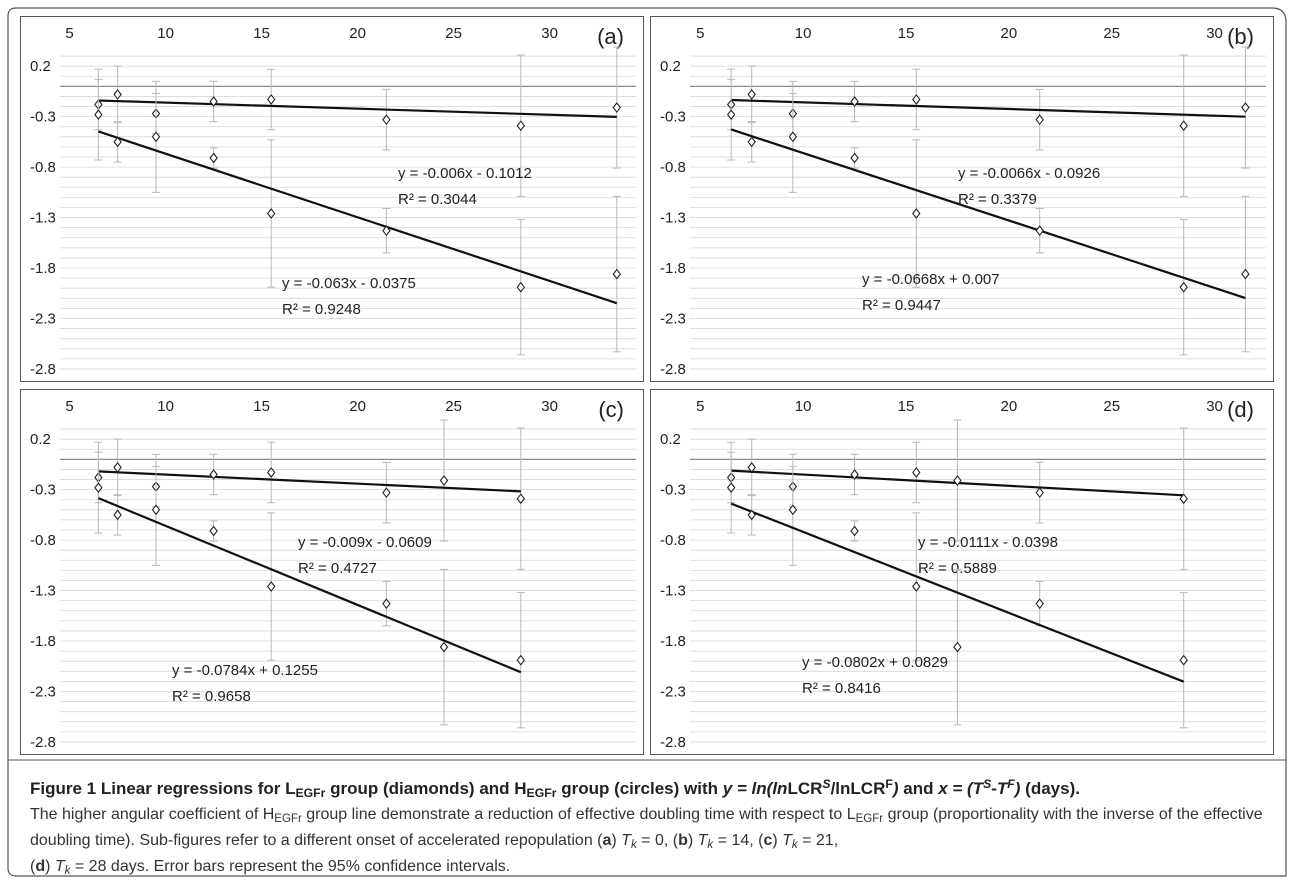  Describe the element at coordinates (1029, 173) in the screenshot. I see `regression-equation: y = -0.0066x - 0.0926` at that location.